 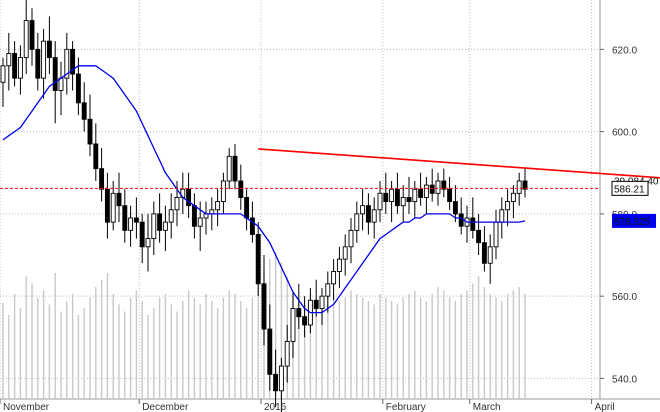 What do you see at coordinates (624, 297) in the screenshot?
I see `y-tick-label: 560.0` at bounding box center [624, 297].